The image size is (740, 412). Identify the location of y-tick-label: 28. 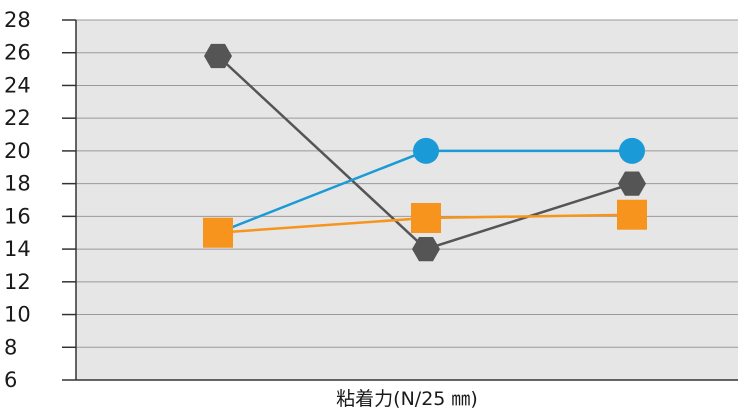
(17, 20).